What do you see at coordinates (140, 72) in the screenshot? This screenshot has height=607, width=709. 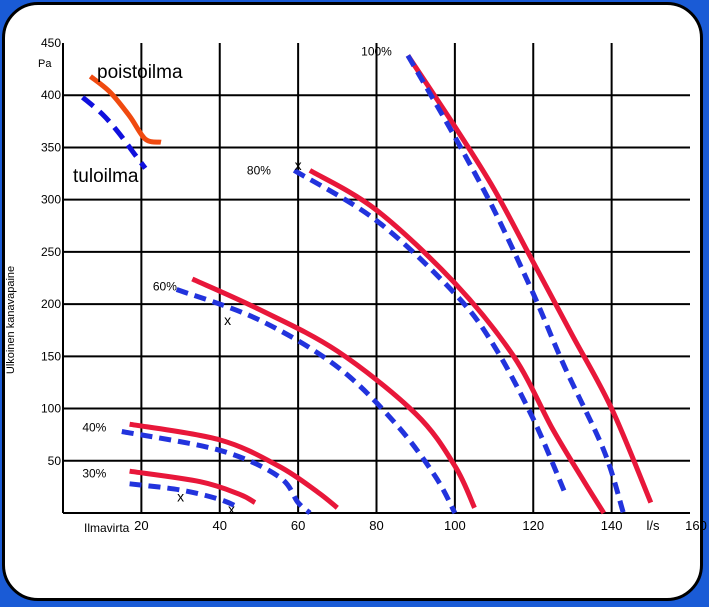 I see `legend-label-poistoilma: poistoilma` at bounding box center [140, 72].